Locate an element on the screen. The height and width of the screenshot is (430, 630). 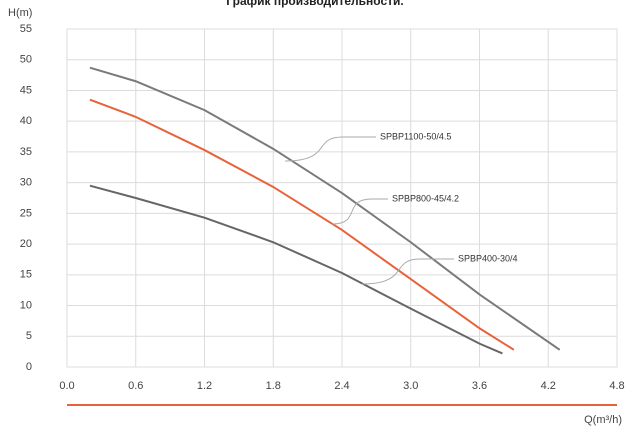
y-tick-label: 5 is located at coordinates (29, 336).